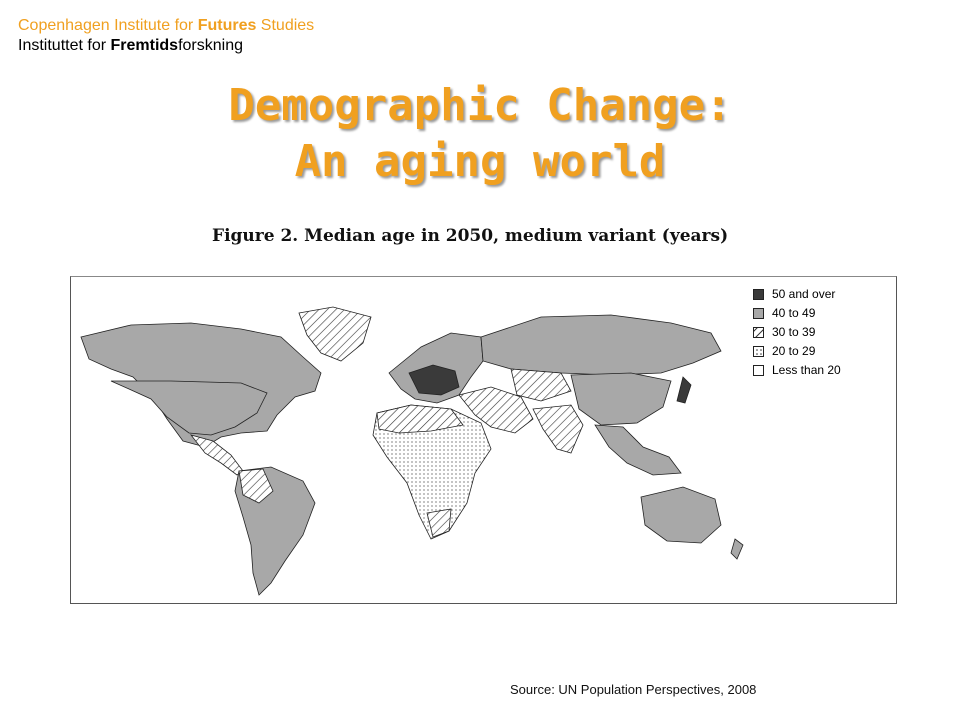  Describe the element at coordinates (256, 486) in the screenshot. I see `south-america-north-region` at that location.